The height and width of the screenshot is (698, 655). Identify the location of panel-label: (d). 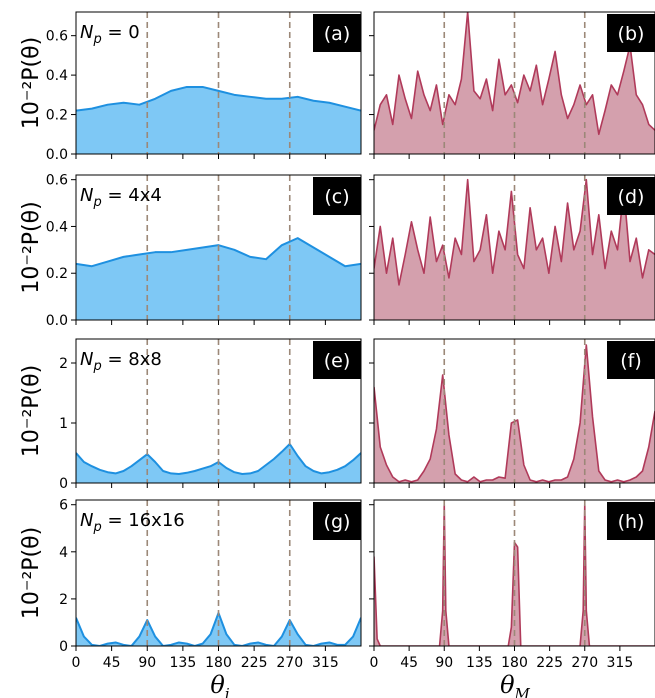
(631, 197).